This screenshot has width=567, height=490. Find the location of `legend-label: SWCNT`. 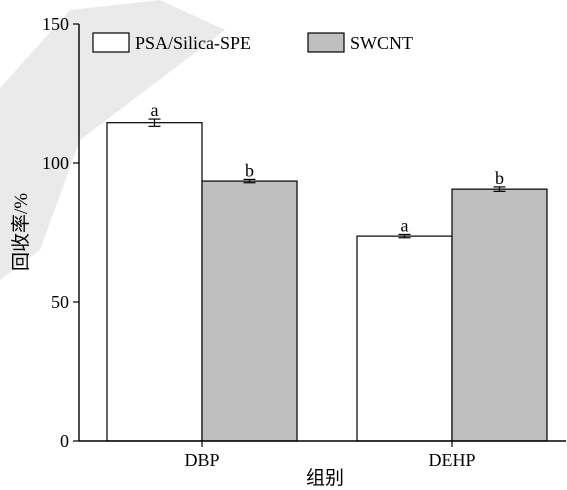

legend-label: SWCNT is located at coordinates (381, 43).